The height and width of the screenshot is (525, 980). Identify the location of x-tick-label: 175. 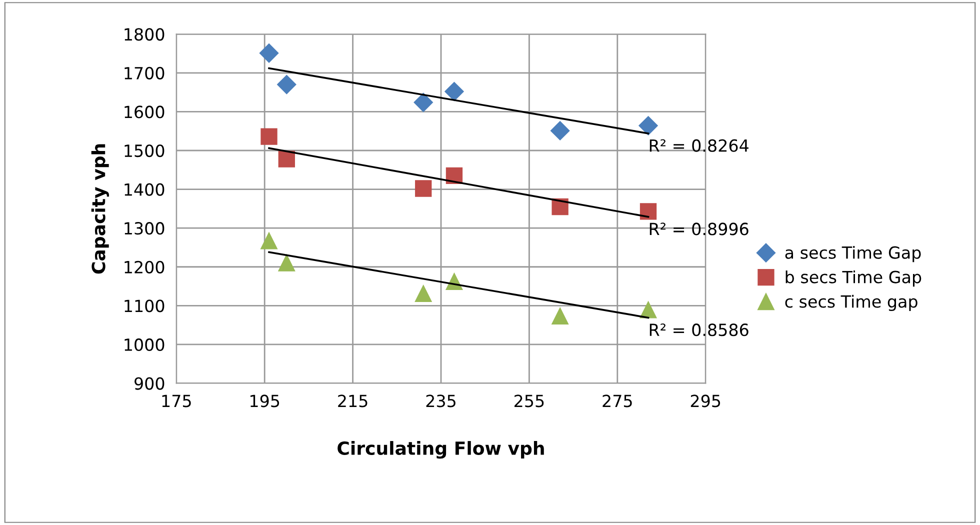
(176, 401).